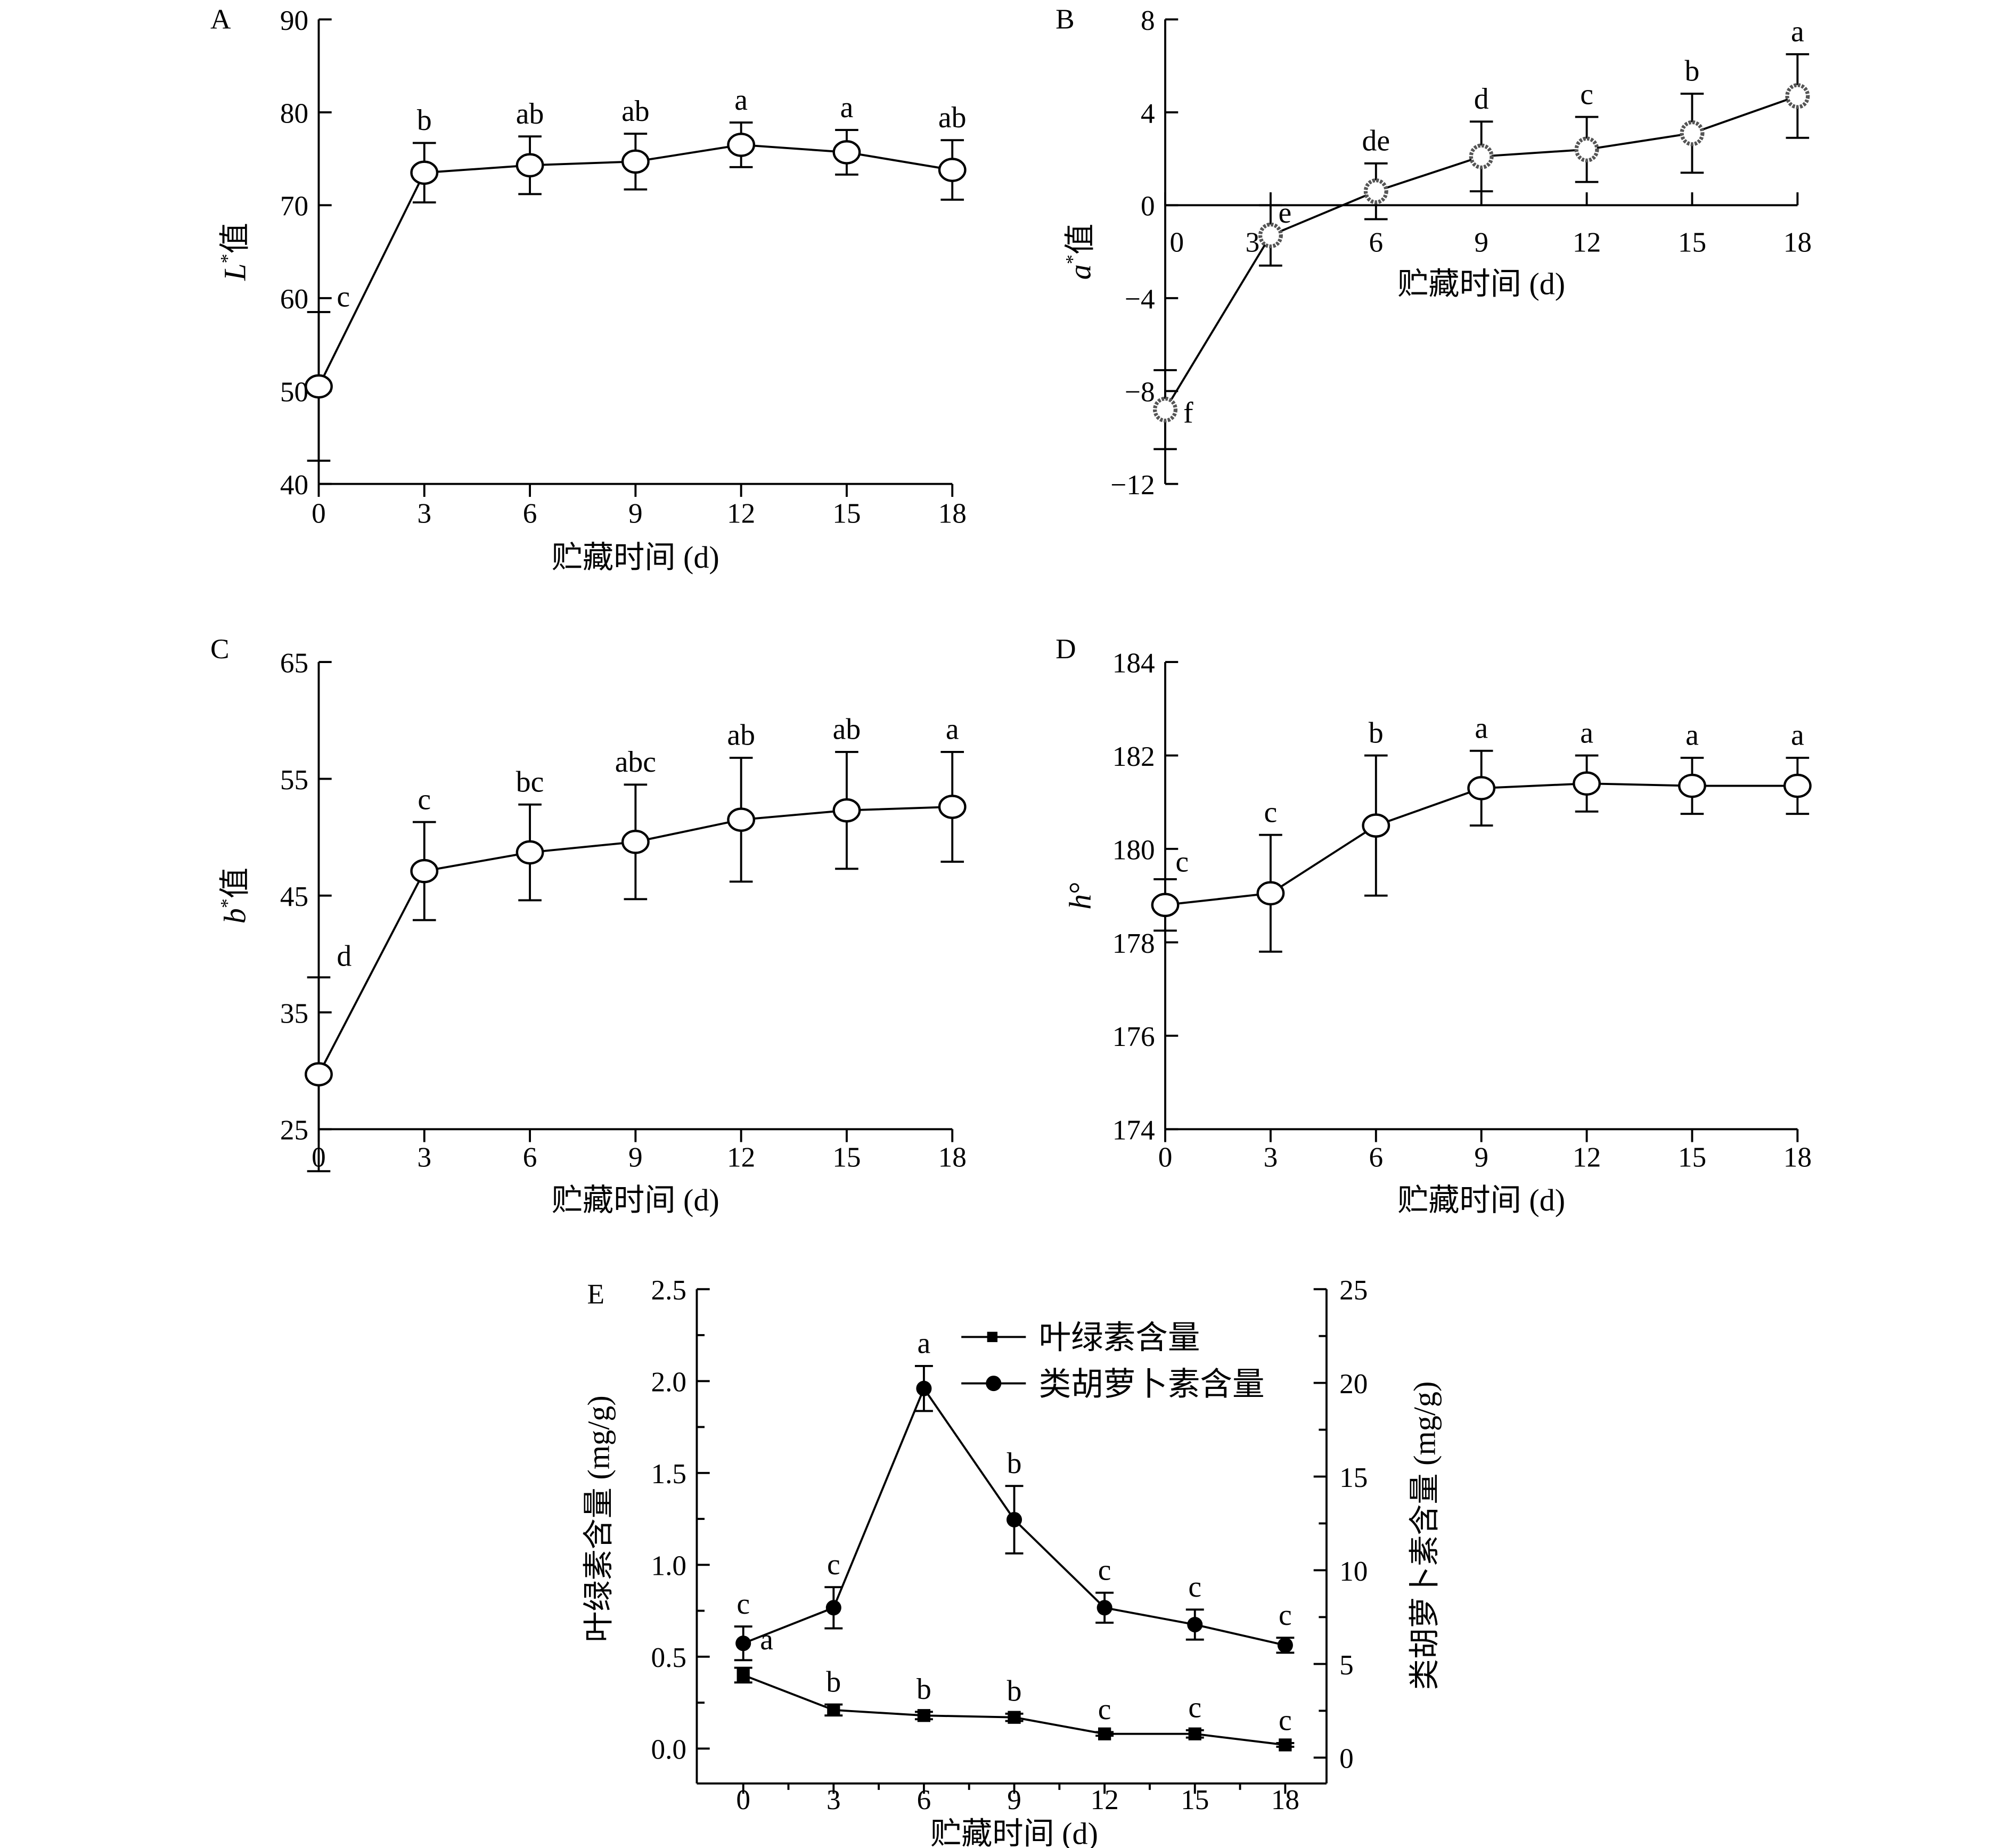 The height and width of the screenshot is (1848, 2013). Describe the element at coordinates (344, 956) in the screenshot. I see `significance-letter: d` at that location.